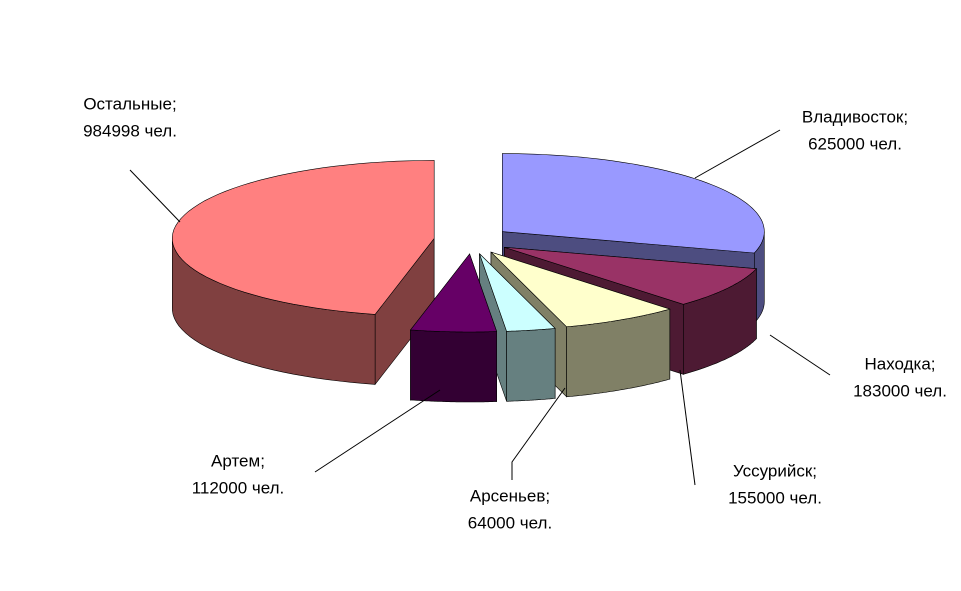 This screenshot has width=961, height=591. What do you see at coordinates (900, 390) in the screenshot?
I see `data-label-value: 183000 чел.` at bounding box center [900, 390].